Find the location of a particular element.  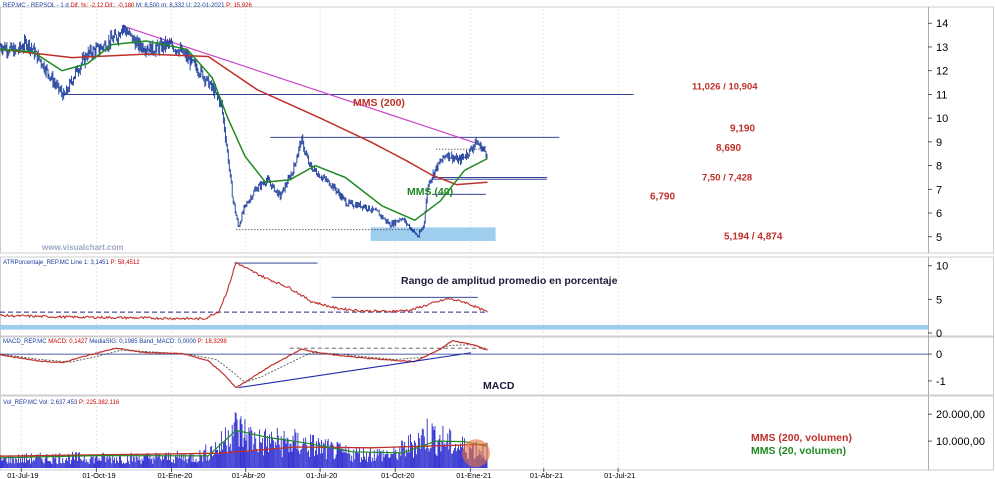

y-tick-label-atr: 10 is located at coordinates (942, 267).